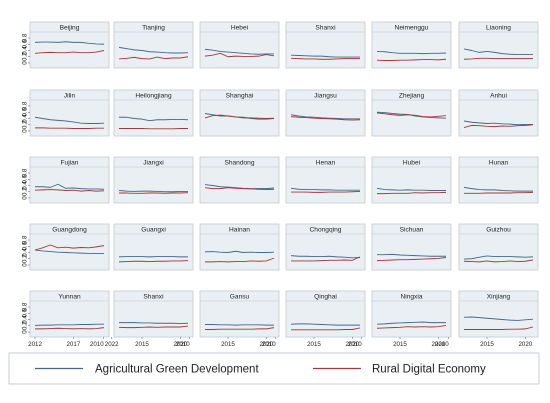 This screenshot has height=403, width=550. Describe the element at coordinates (326, 229) in the screenshot. I see `panel-title: Chongqing` at that location.